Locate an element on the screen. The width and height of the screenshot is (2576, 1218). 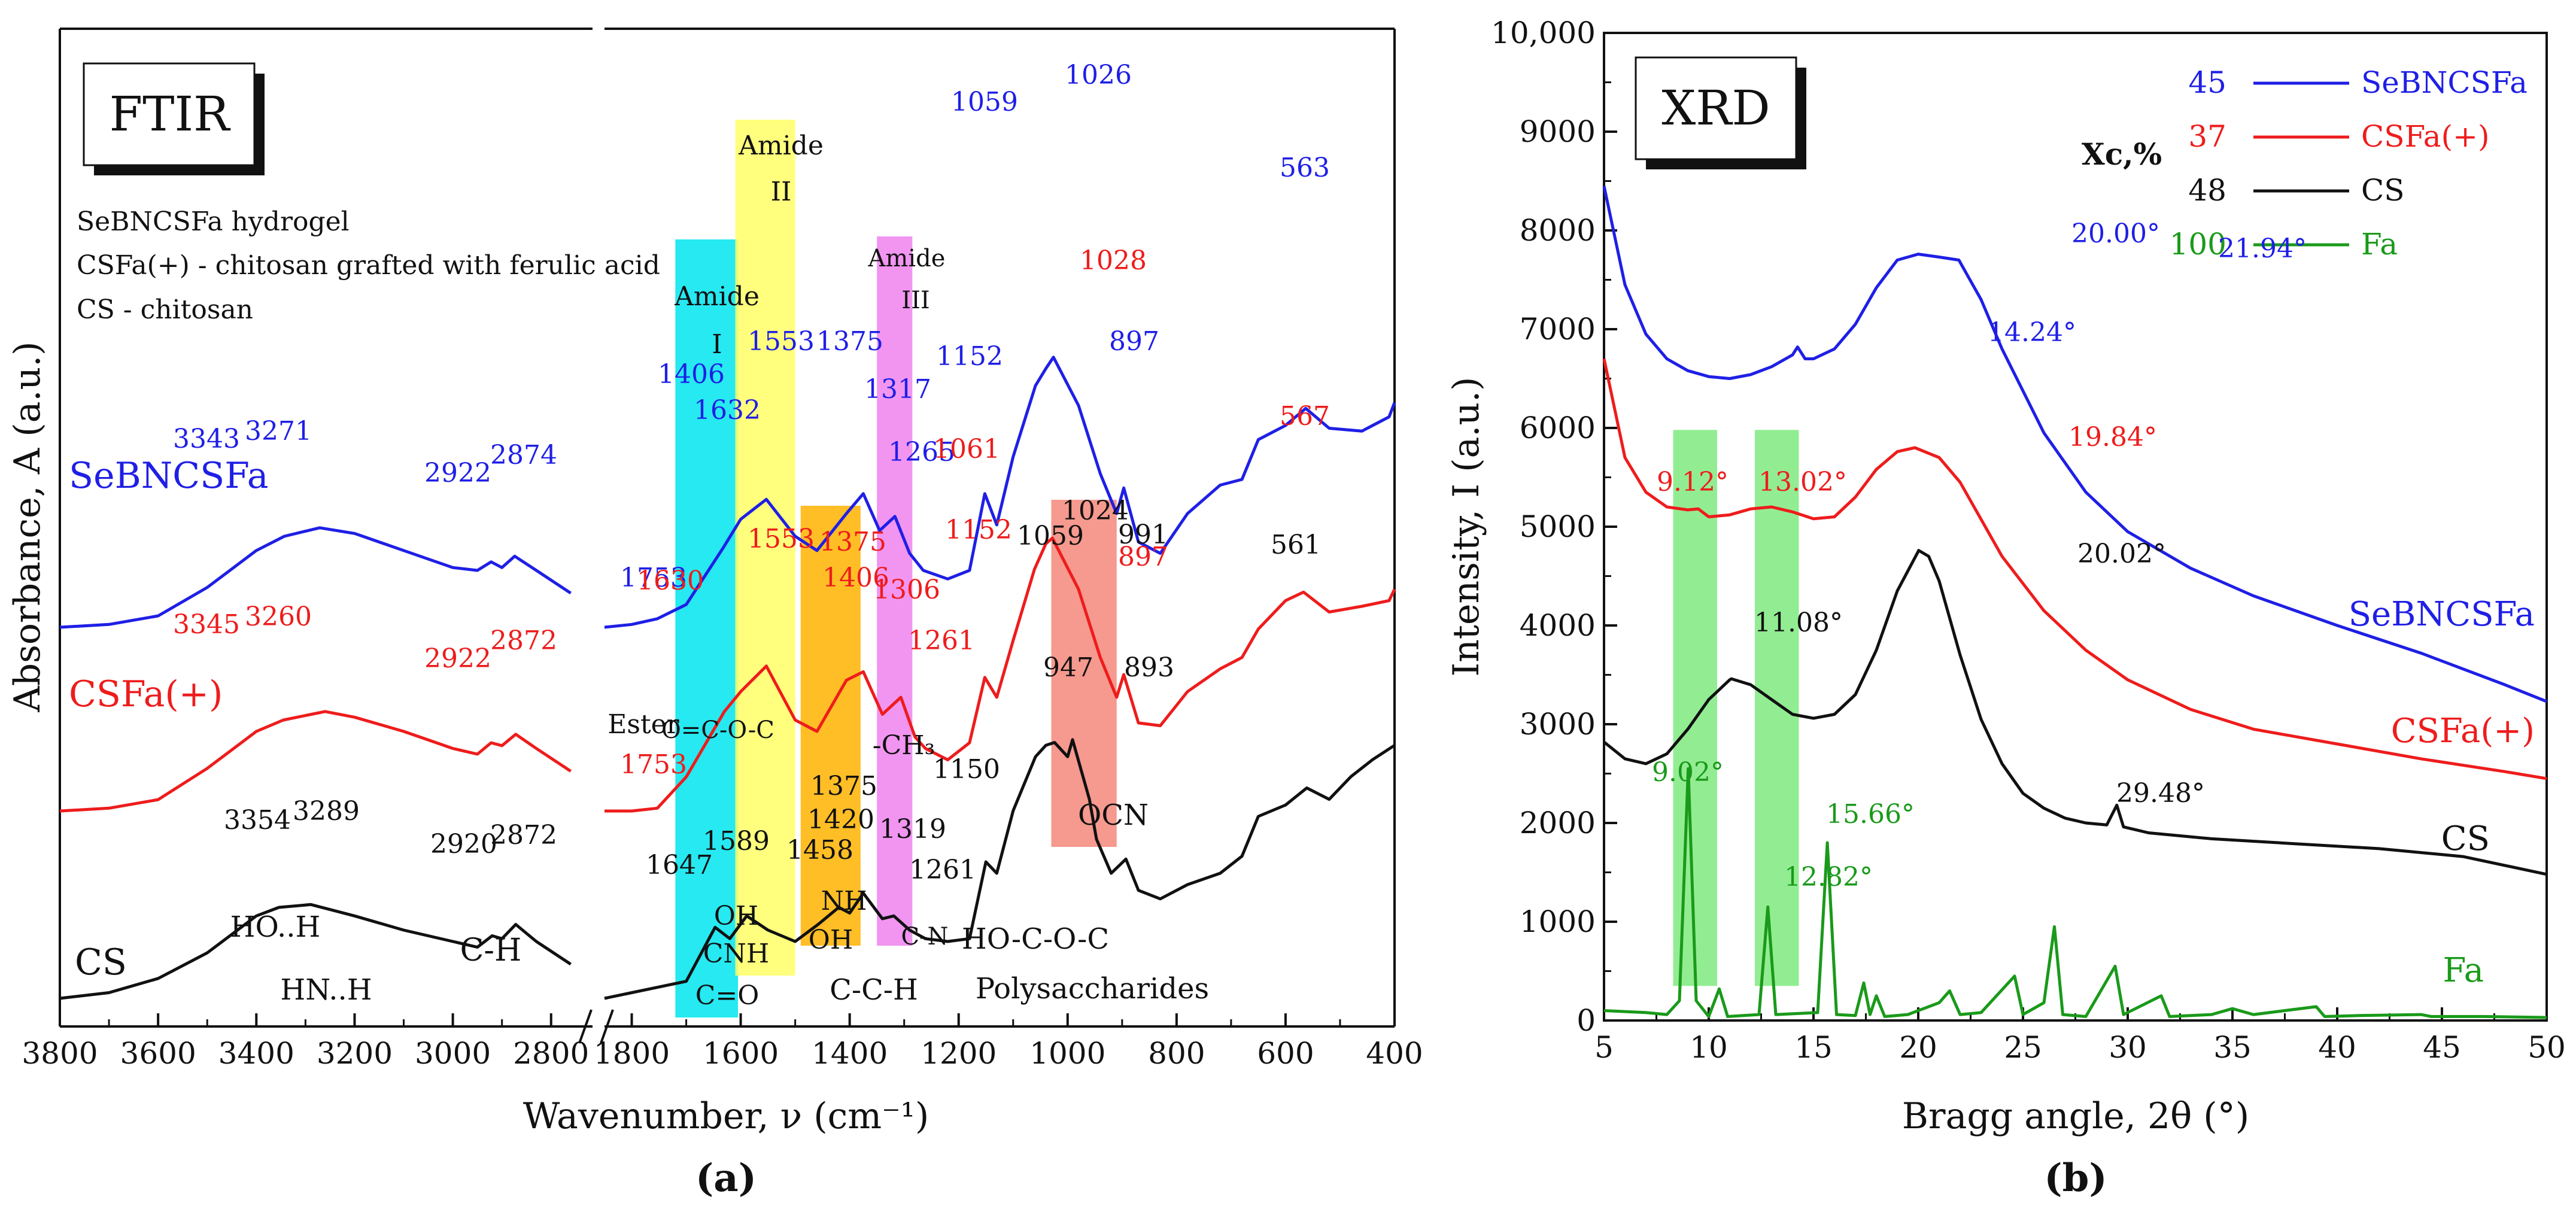
ftir-peak-label: 1152 is located at coordinates (978, 530).